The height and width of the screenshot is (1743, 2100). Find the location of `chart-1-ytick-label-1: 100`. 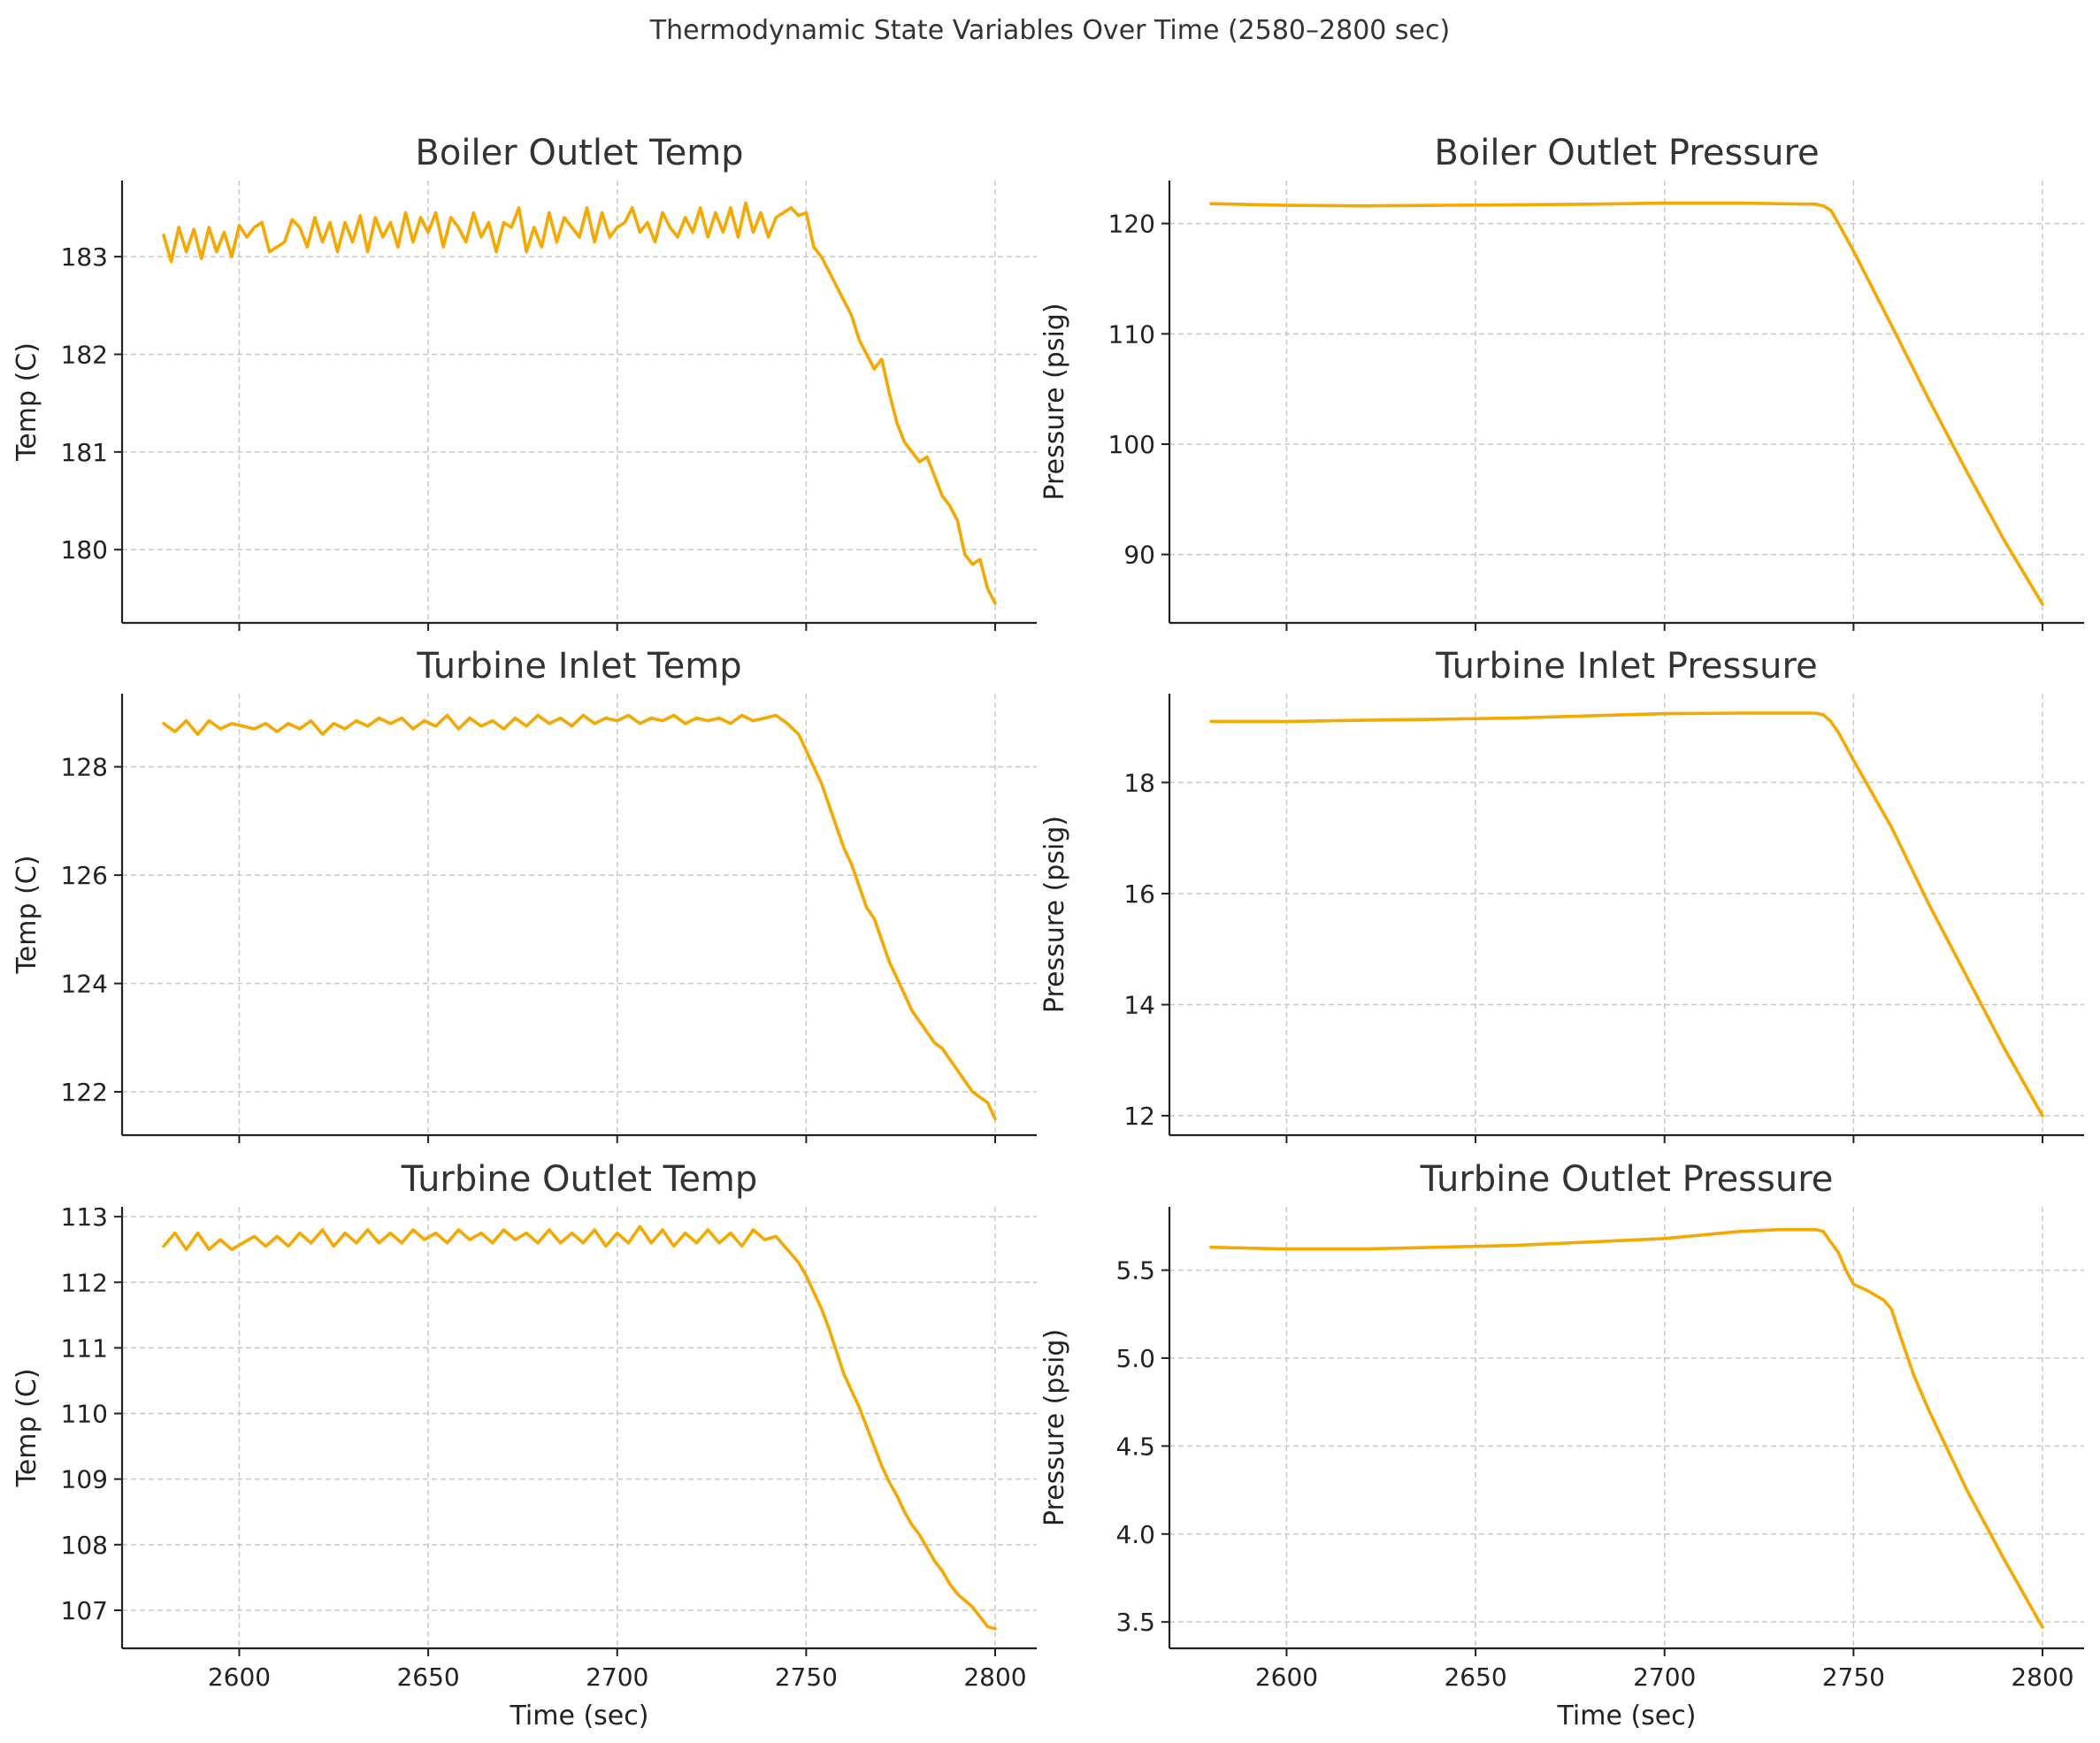

chart-1-ytick-label-1: 100 is located at coordinates (1131, 444).